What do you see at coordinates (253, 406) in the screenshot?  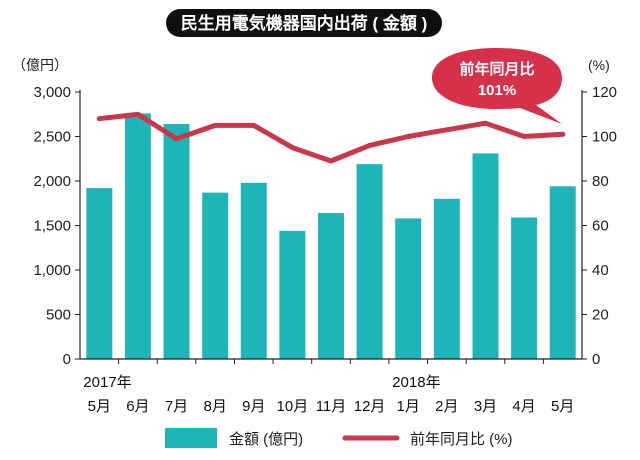 I see `x-label-4: 9月` at bounding box center [253, 406].